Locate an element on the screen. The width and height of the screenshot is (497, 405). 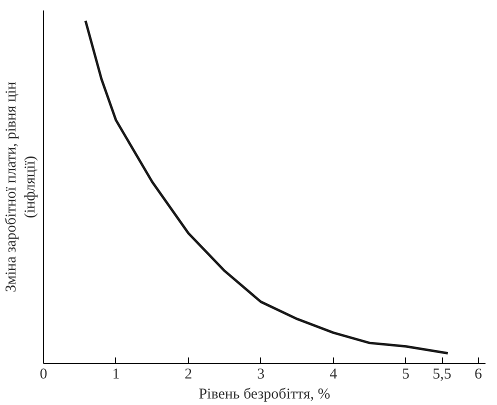
x-tick-label: 3 is located at coordinates (261, 374).